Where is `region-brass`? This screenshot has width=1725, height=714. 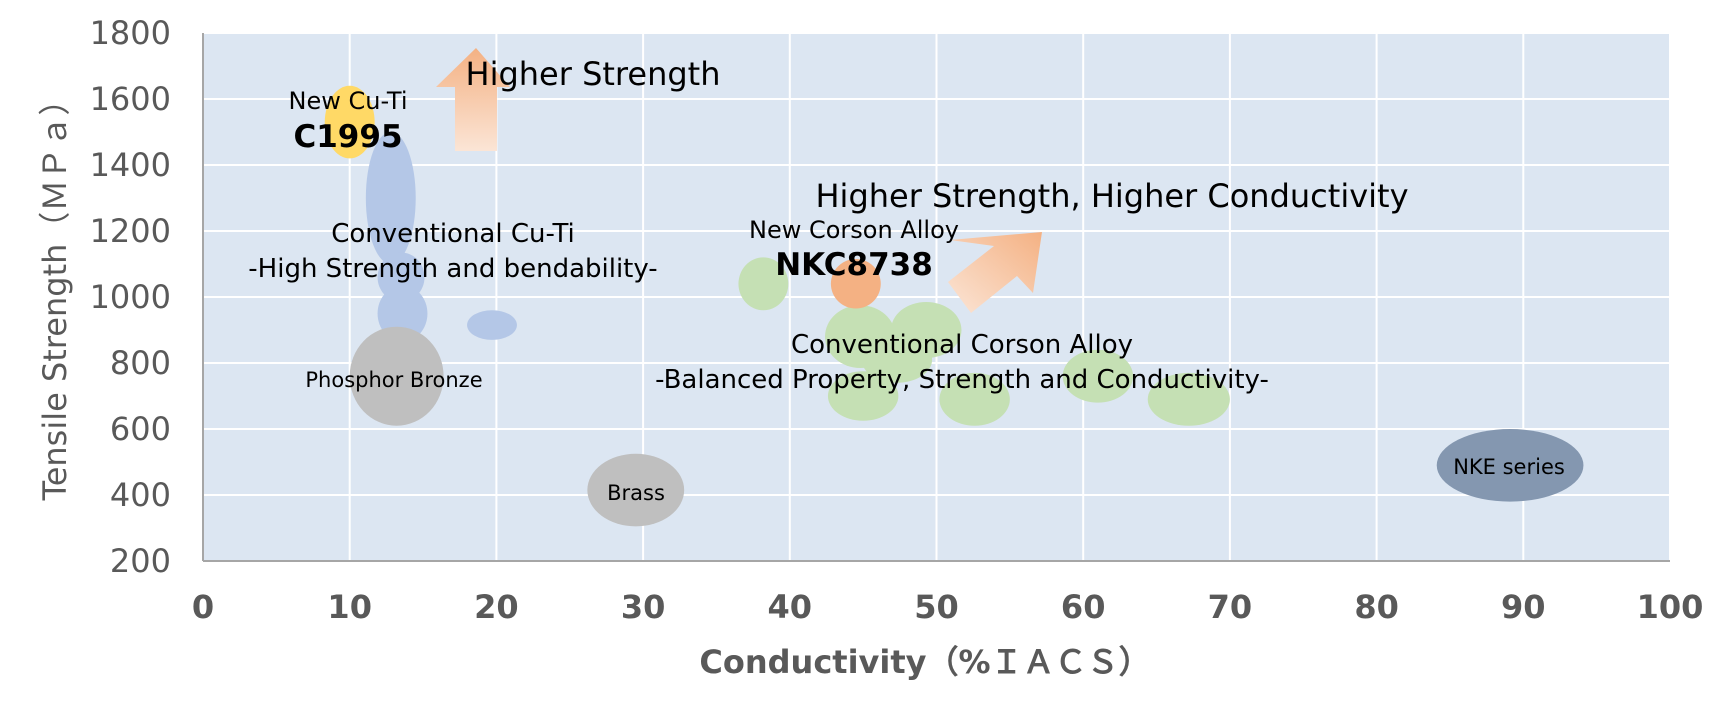 region-brass is located at coordinates (636, 490).